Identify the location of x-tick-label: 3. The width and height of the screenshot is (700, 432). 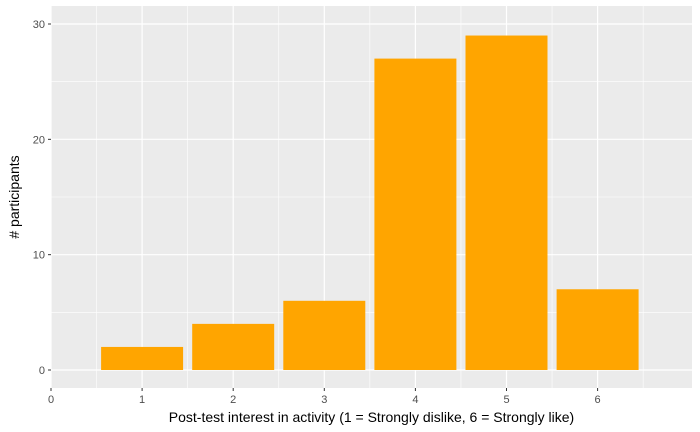
(324, 400).